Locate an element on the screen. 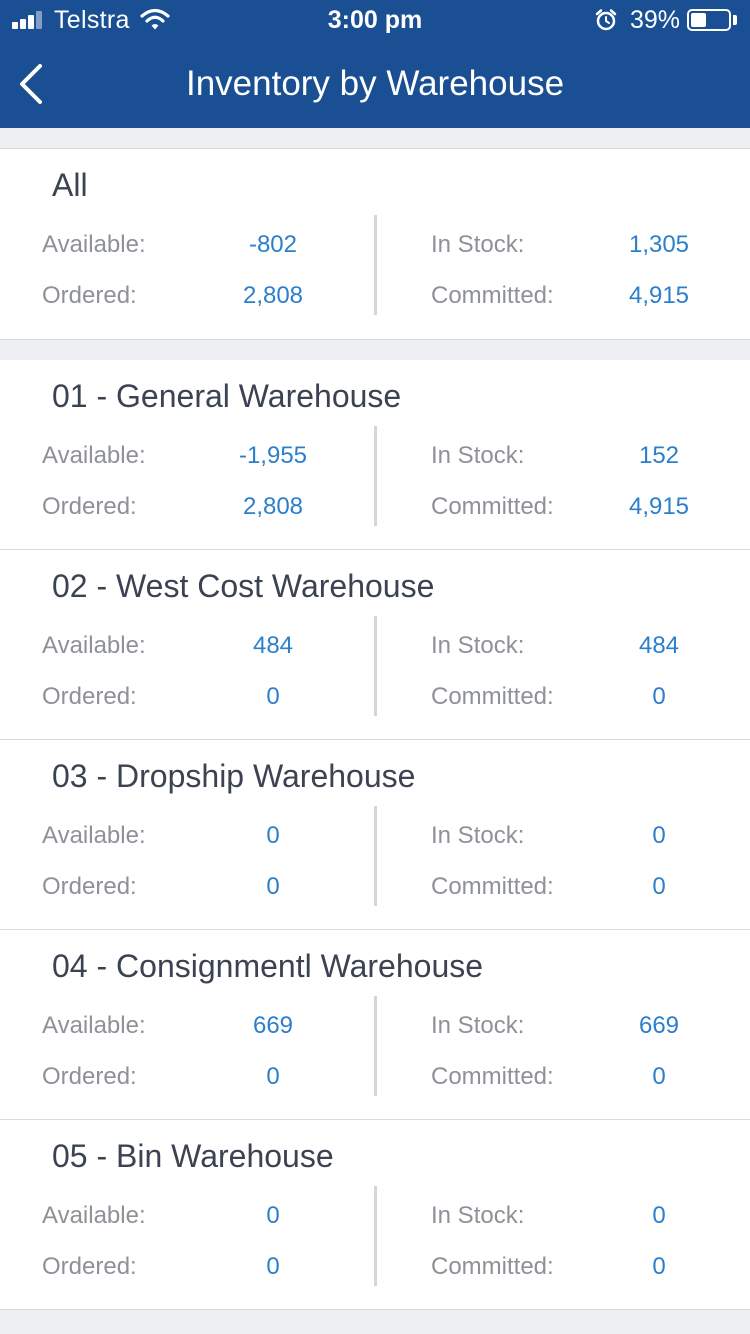 The height and width of the screenshot is (1334, 750). back-button is located at coordinates (34, 84).